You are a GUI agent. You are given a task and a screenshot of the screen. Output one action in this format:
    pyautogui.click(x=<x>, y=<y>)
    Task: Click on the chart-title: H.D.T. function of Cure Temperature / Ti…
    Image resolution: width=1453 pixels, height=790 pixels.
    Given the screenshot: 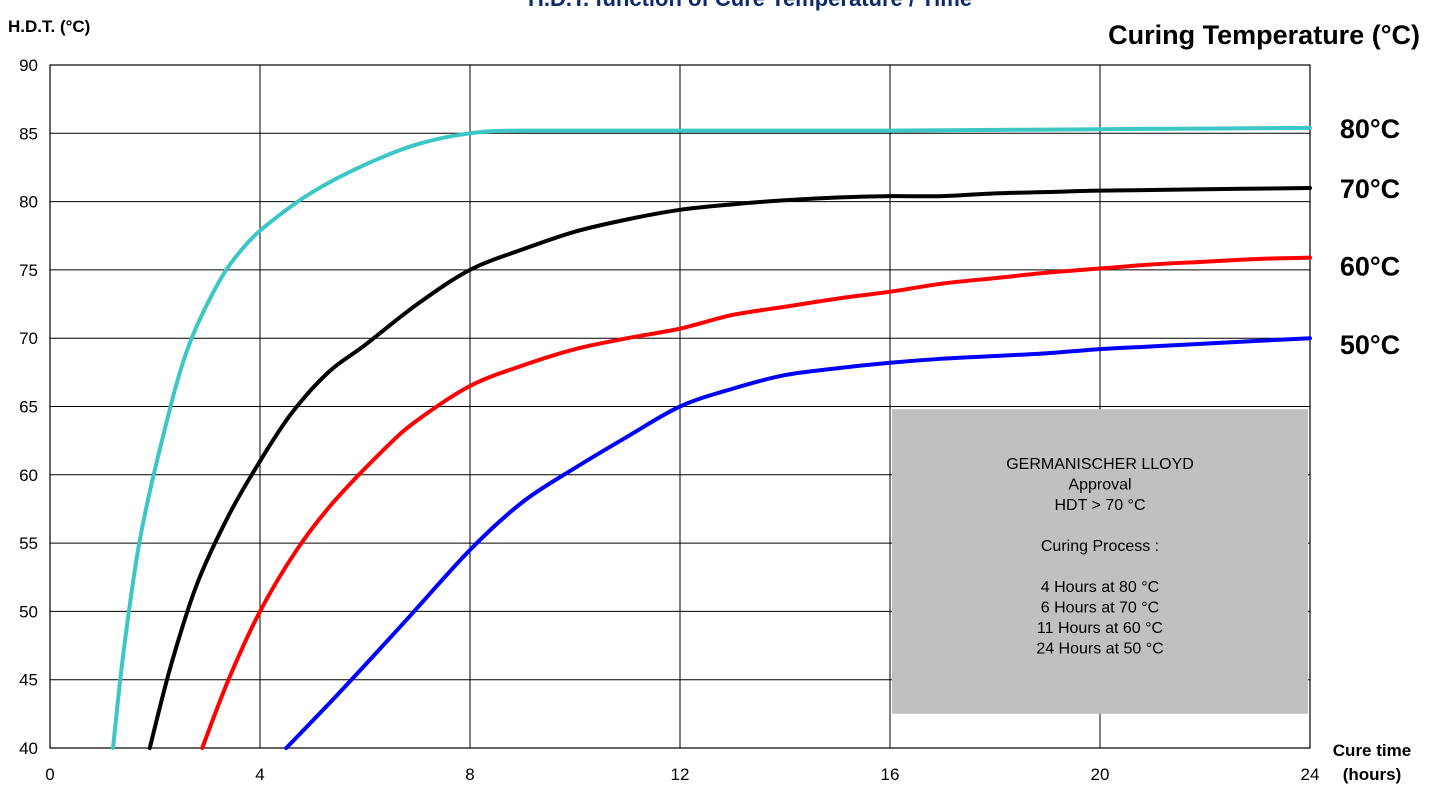 What is the action you would take?
    pyautogui.click(x=750, y=5)
    